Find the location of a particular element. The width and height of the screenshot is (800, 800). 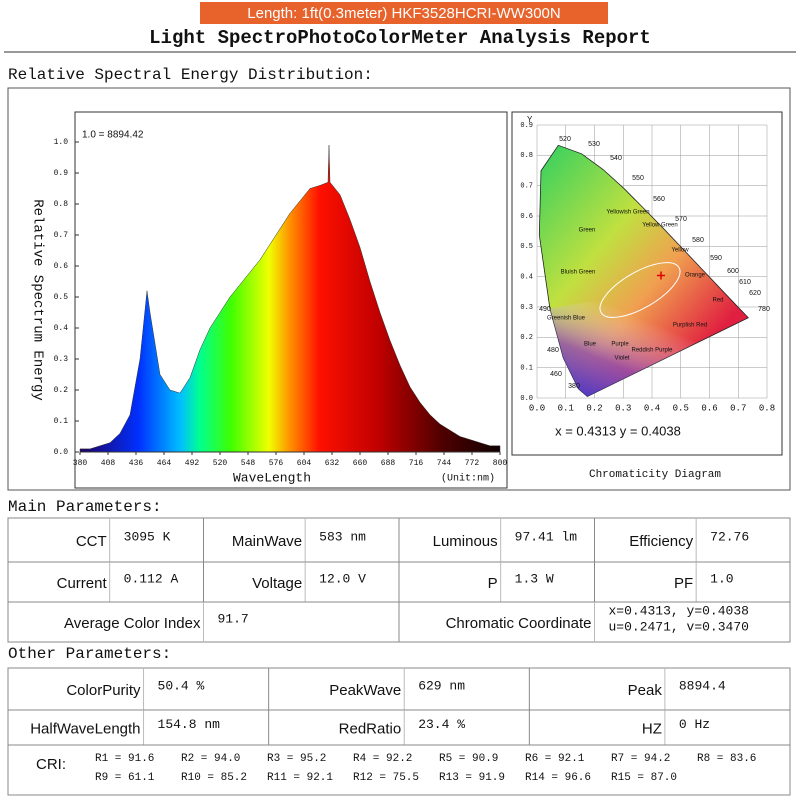

region-label: Reddish Purple is located at coordinates (652, 351).